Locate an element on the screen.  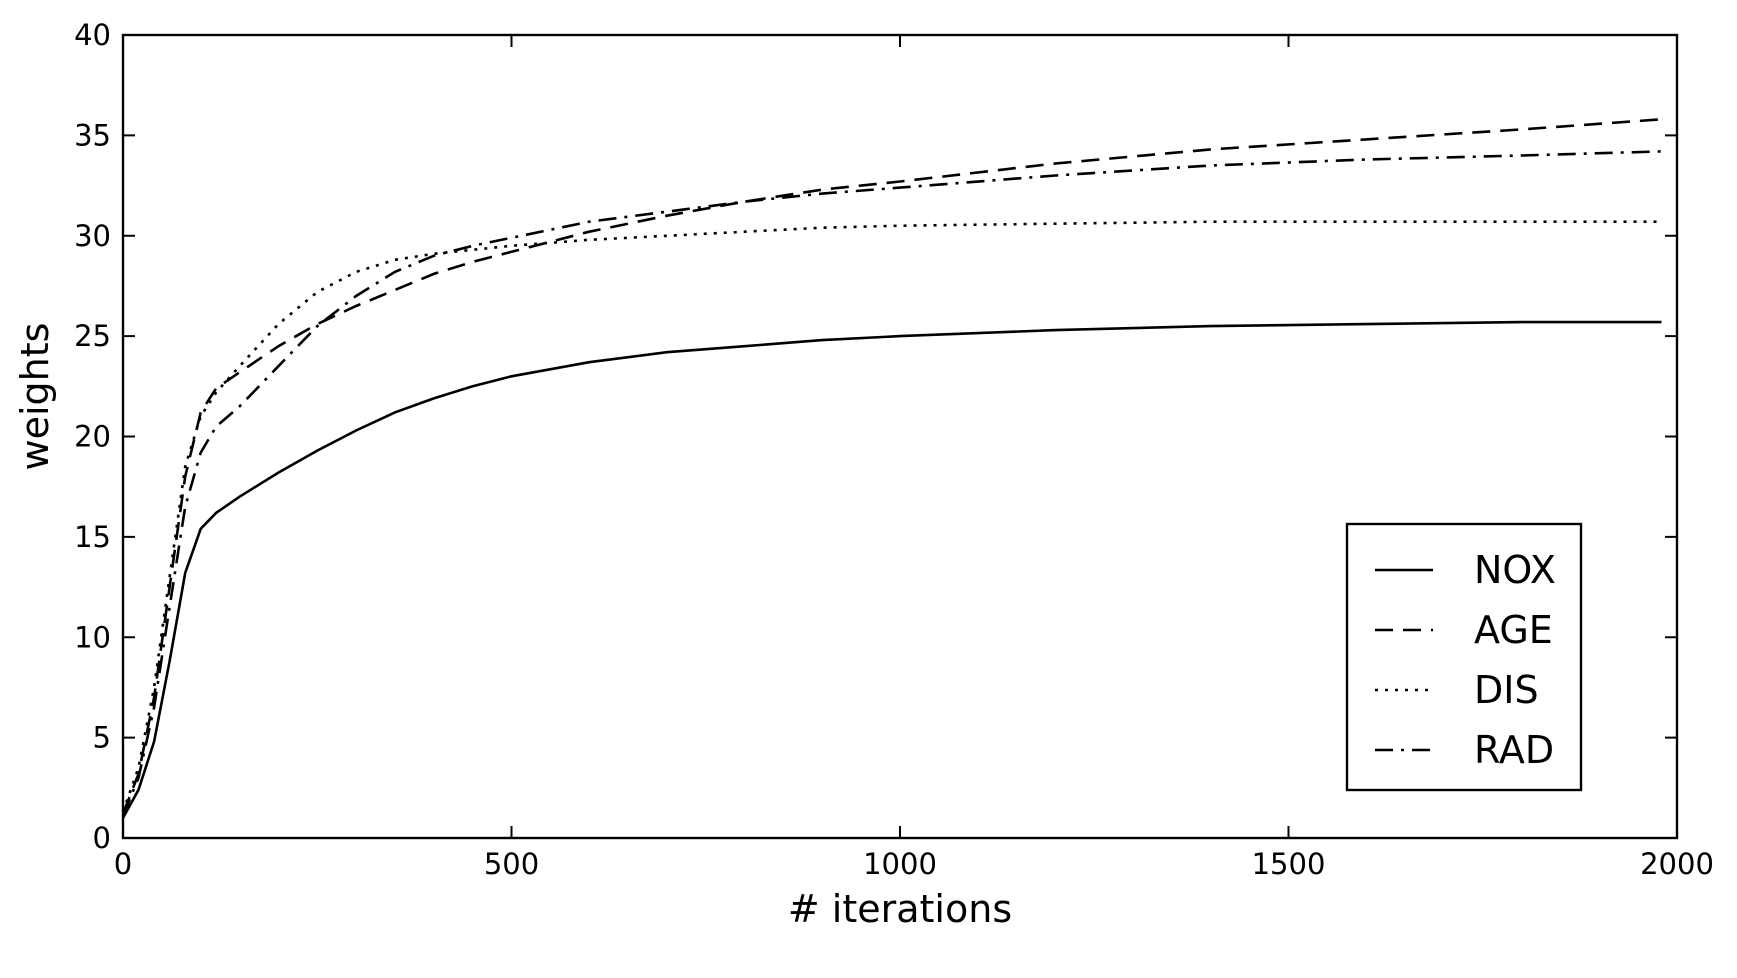
x-tick-label: 1500 is located at coordinates (1289, 864).